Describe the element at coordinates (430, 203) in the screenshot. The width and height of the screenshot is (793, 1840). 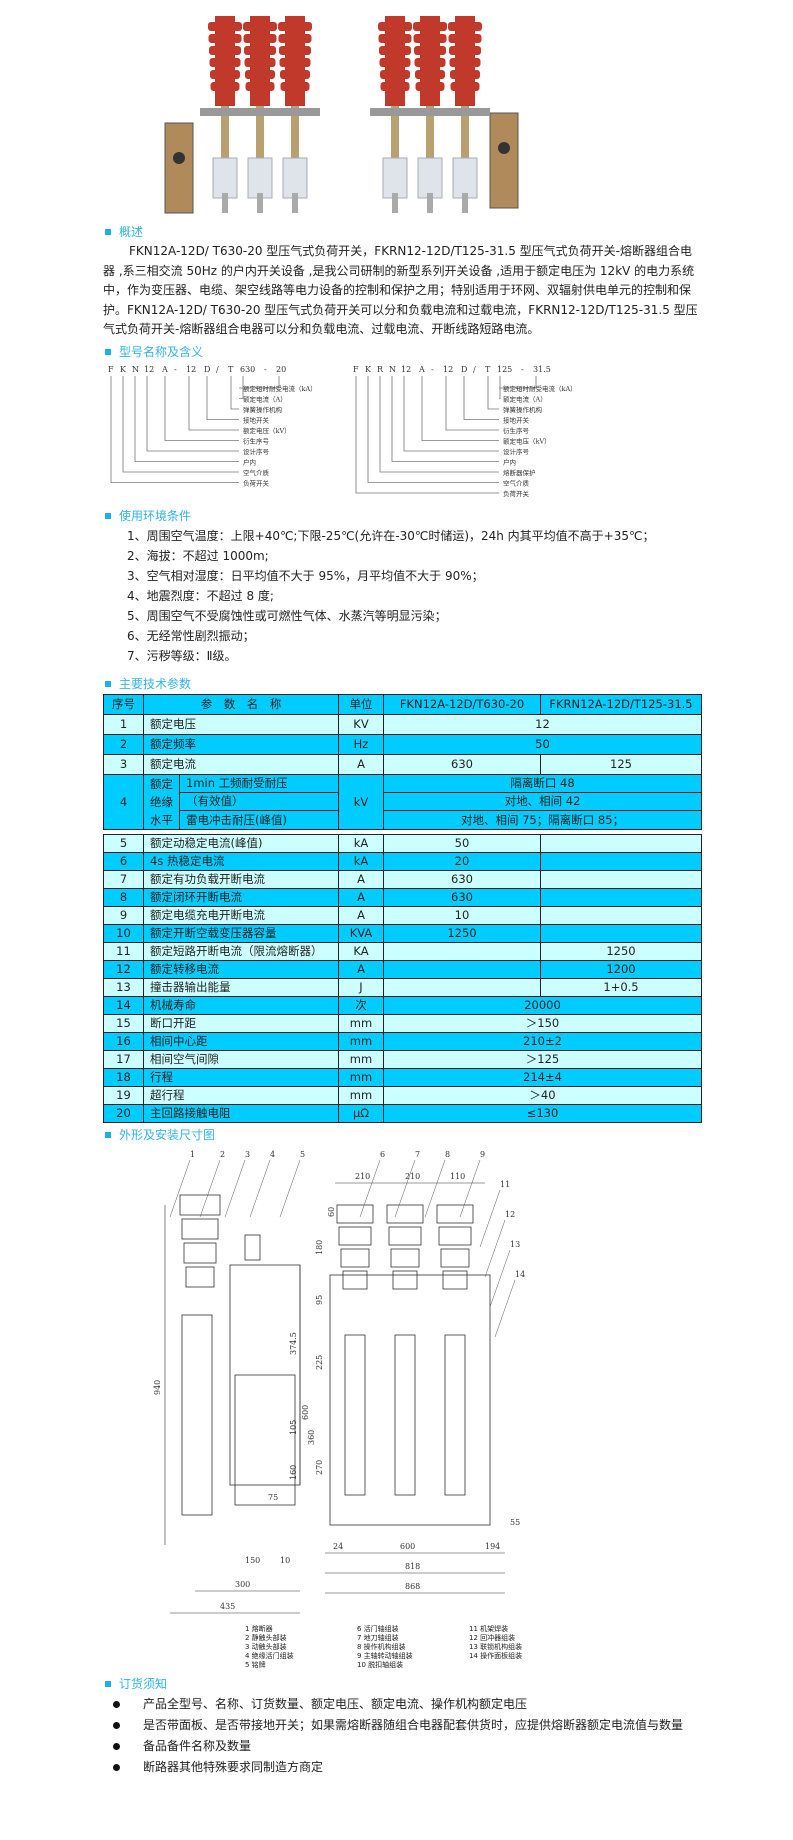
I see `terminal` at that location.